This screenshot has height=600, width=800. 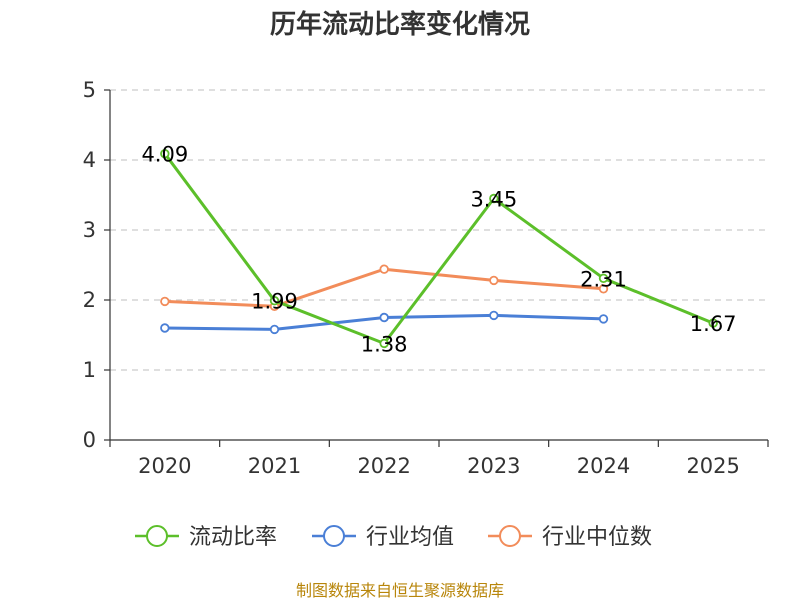 I want to click on x-tick-label: 2024, so click(x=603, y=466).